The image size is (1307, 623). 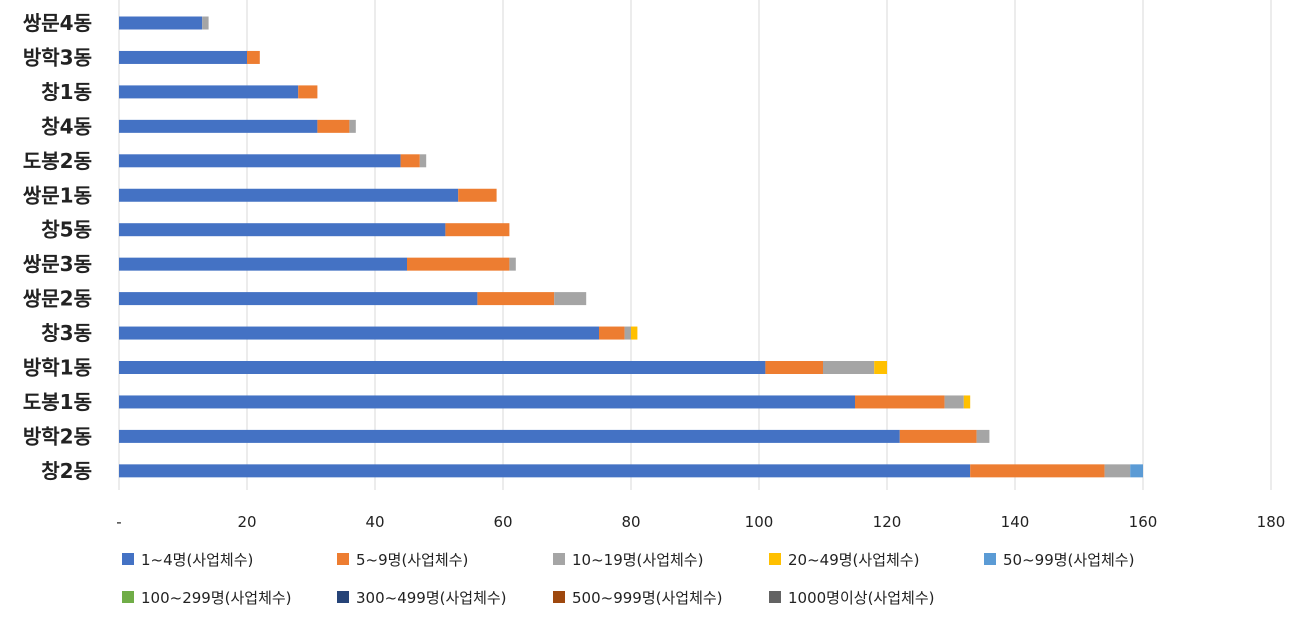 I want to click on category-label: 쌍문4동, so click(x=57, y=23).